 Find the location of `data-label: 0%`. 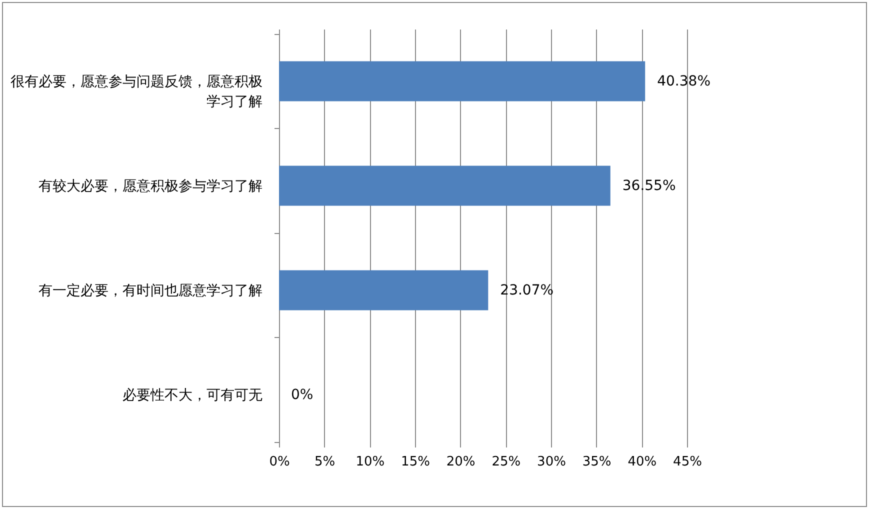

data-label: 0% is located at coordinates (302, 394).